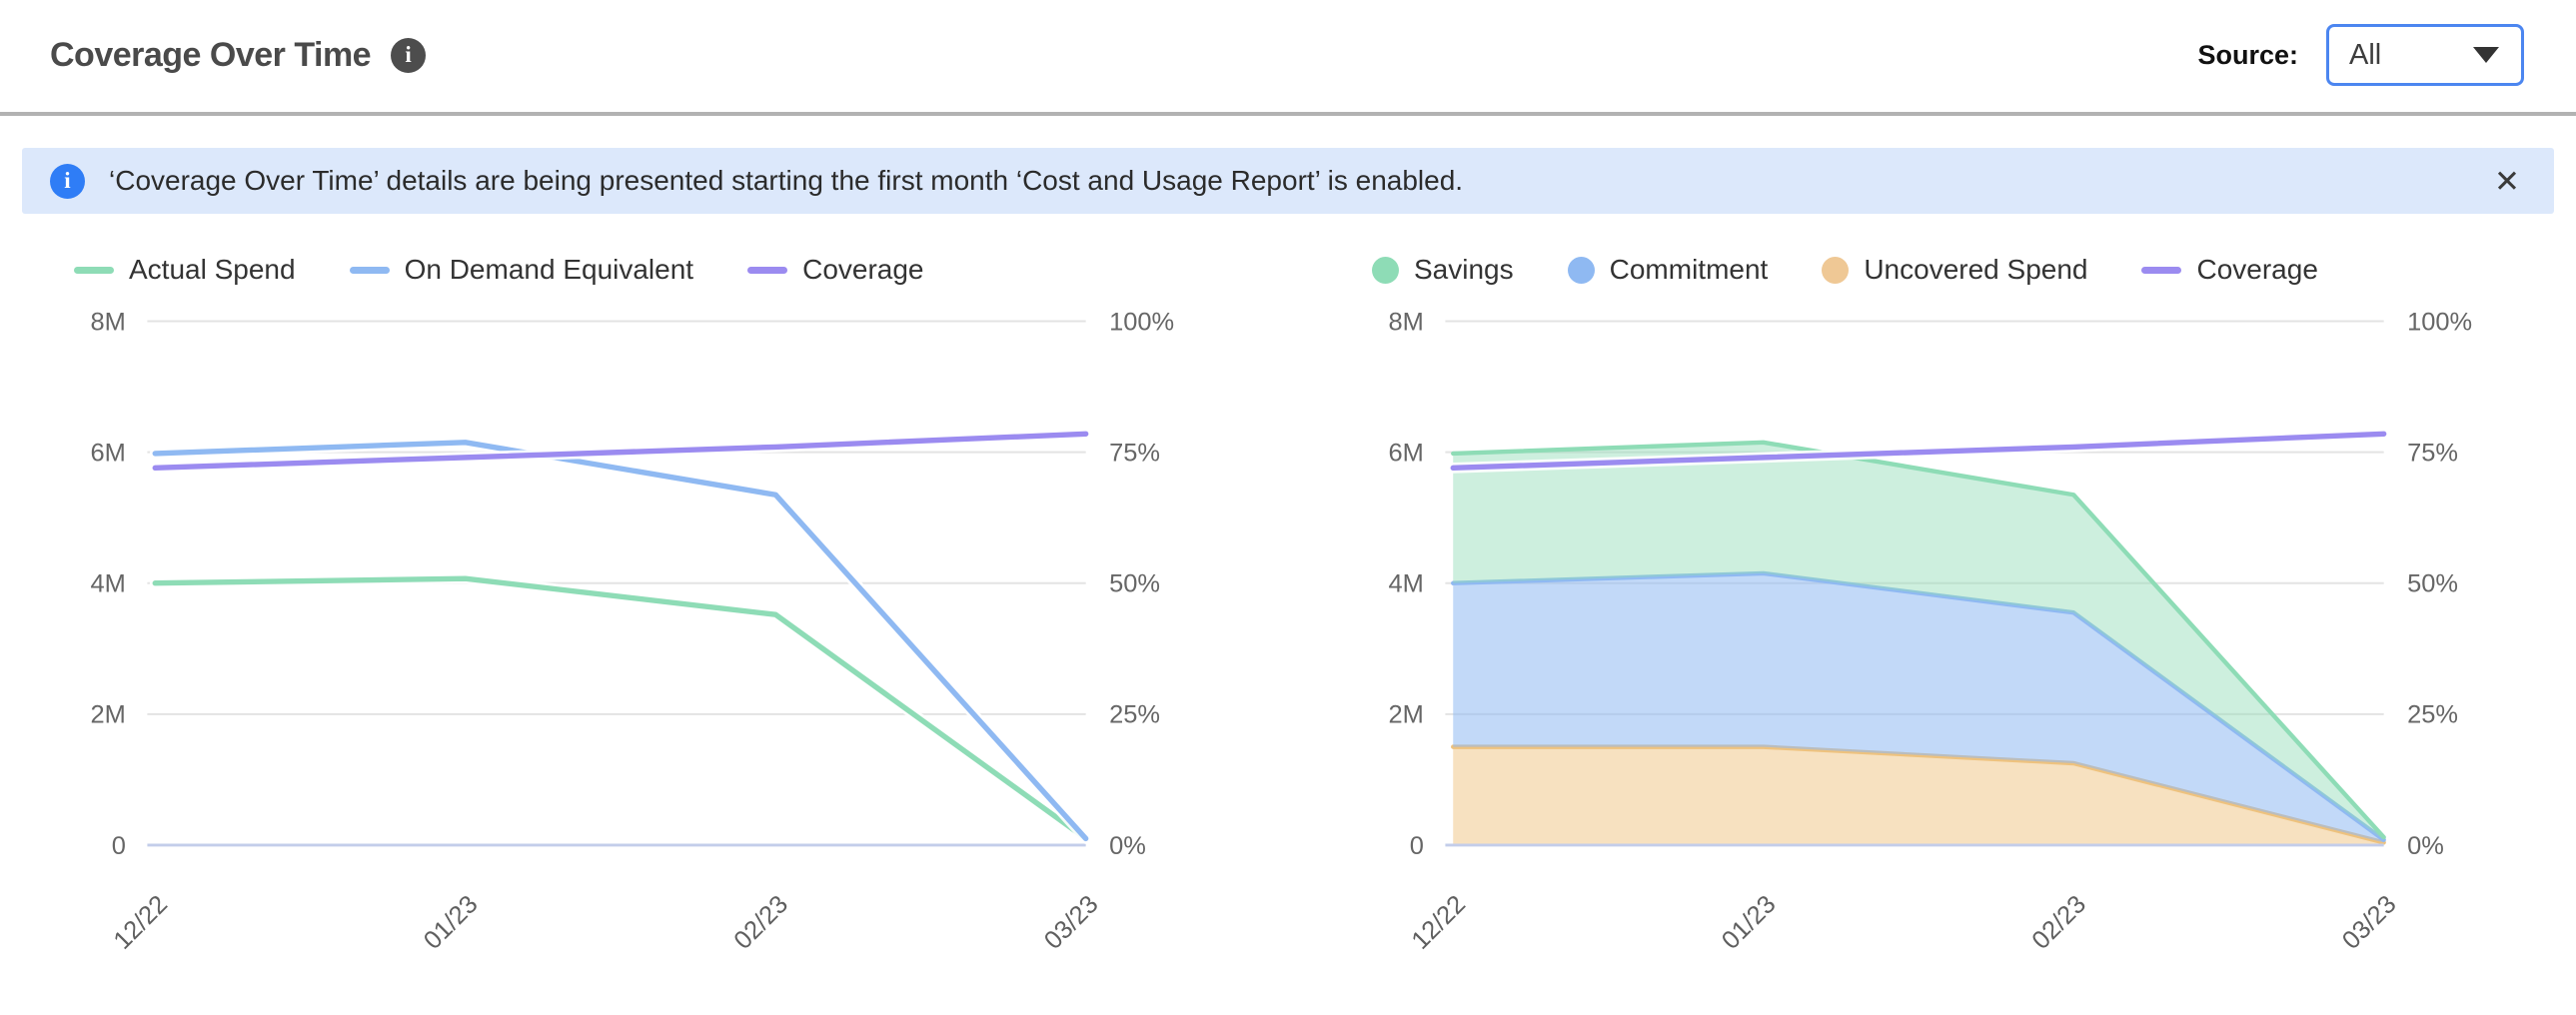  Describe the element at coordinates (2486, 55) in the screenshot. I see `chevron-down-icon` at that location.